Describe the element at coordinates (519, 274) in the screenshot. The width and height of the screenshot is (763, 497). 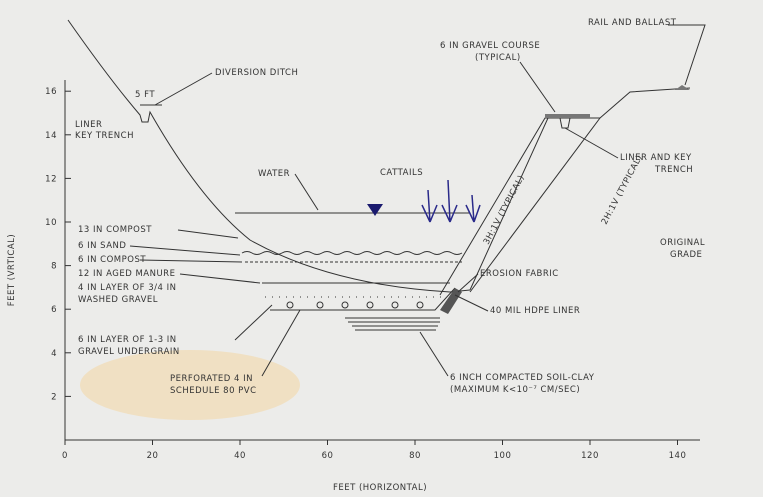
I see `label: EROSION FABRIC` at that location.